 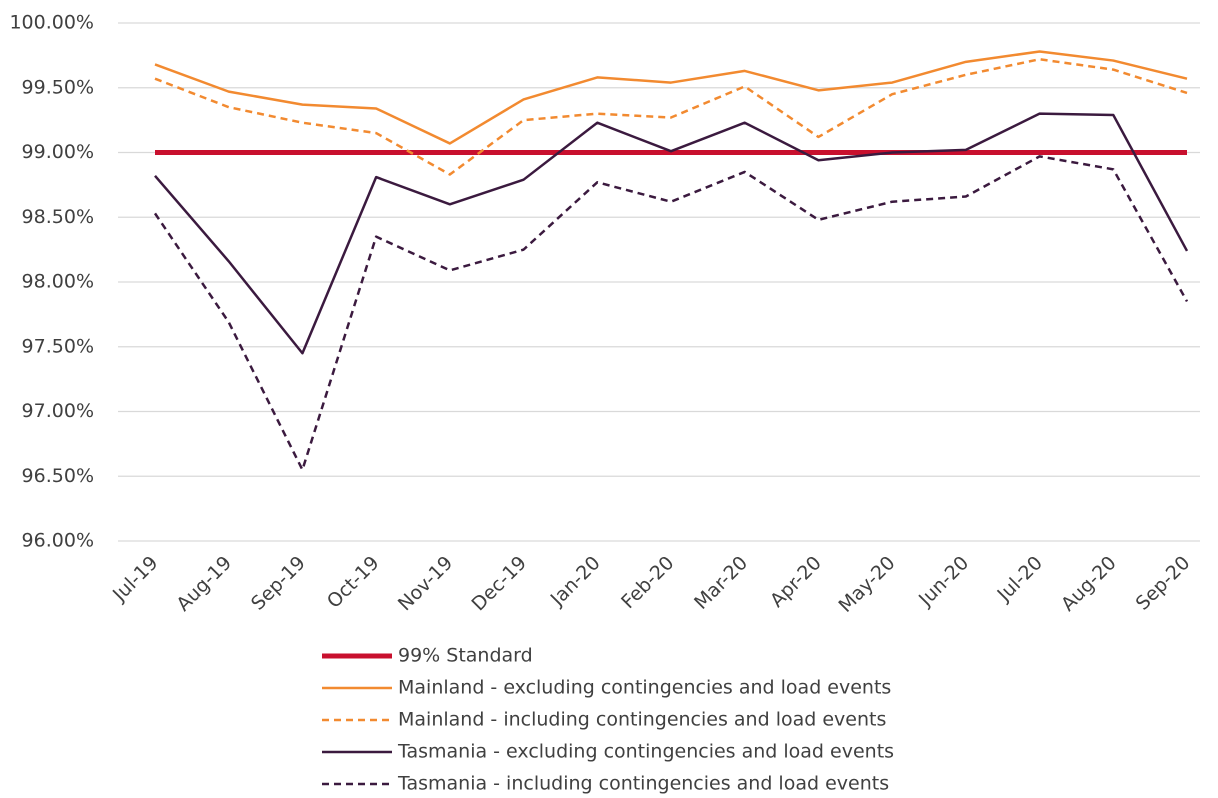 What do you see at coordinates (1089, 584) in the screenshot?
I see `x-tick-label: Aug-20` at bounding box center [1089, 584].